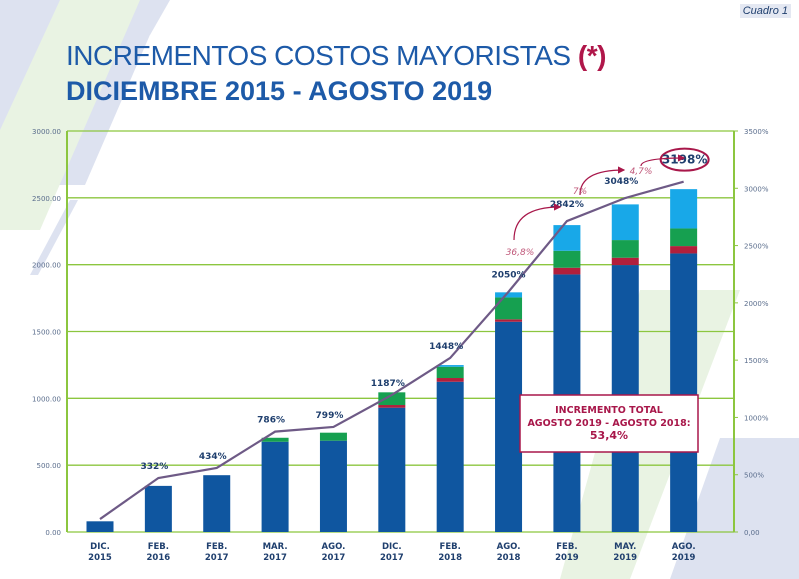  Describe the element at coordinates (330, 416) in the screenshot. I see `line-data-label: 799%` at that location.